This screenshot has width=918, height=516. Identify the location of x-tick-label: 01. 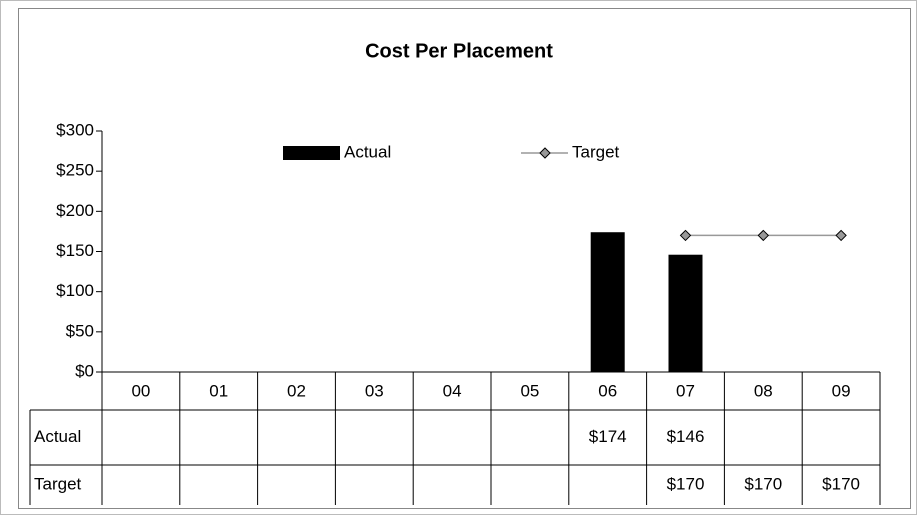
(218, 390).